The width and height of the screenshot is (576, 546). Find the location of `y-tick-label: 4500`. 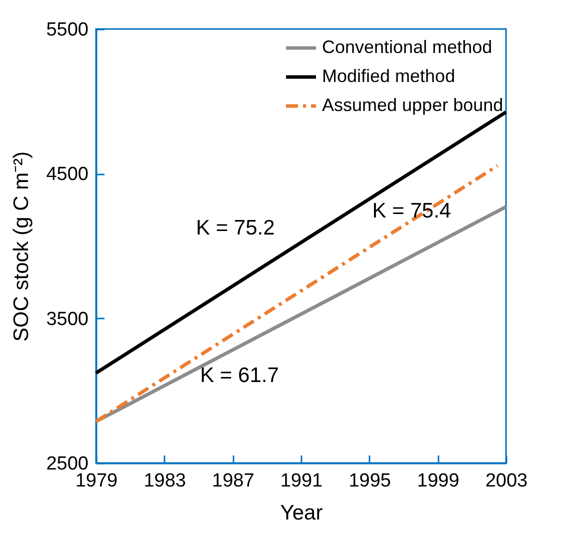

y-tick-label: 4500 is located at coordinates (67, 175).